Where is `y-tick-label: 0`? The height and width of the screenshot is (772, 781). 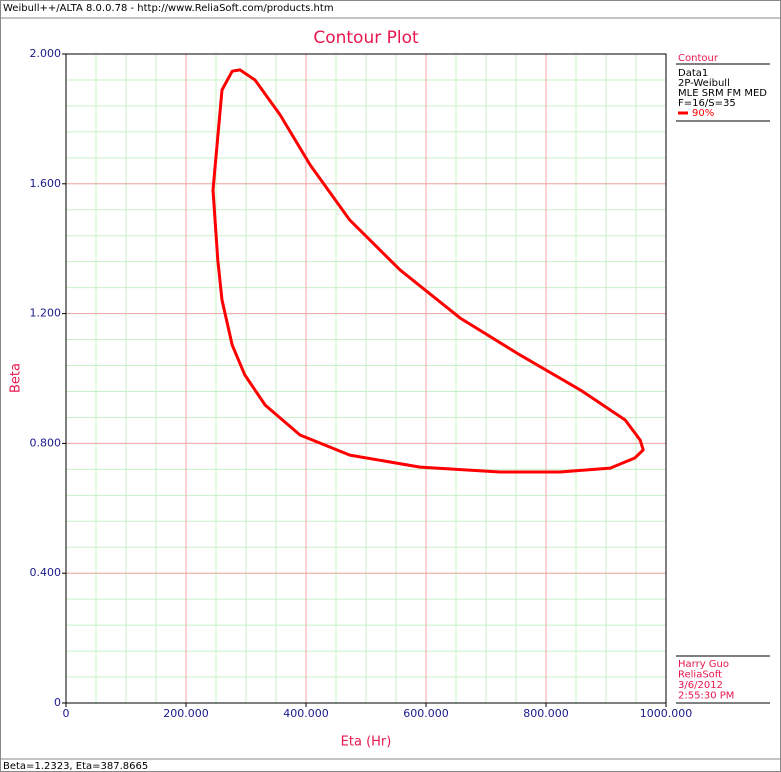 y-tick-label: 0 is located at coordinates (57, 702).